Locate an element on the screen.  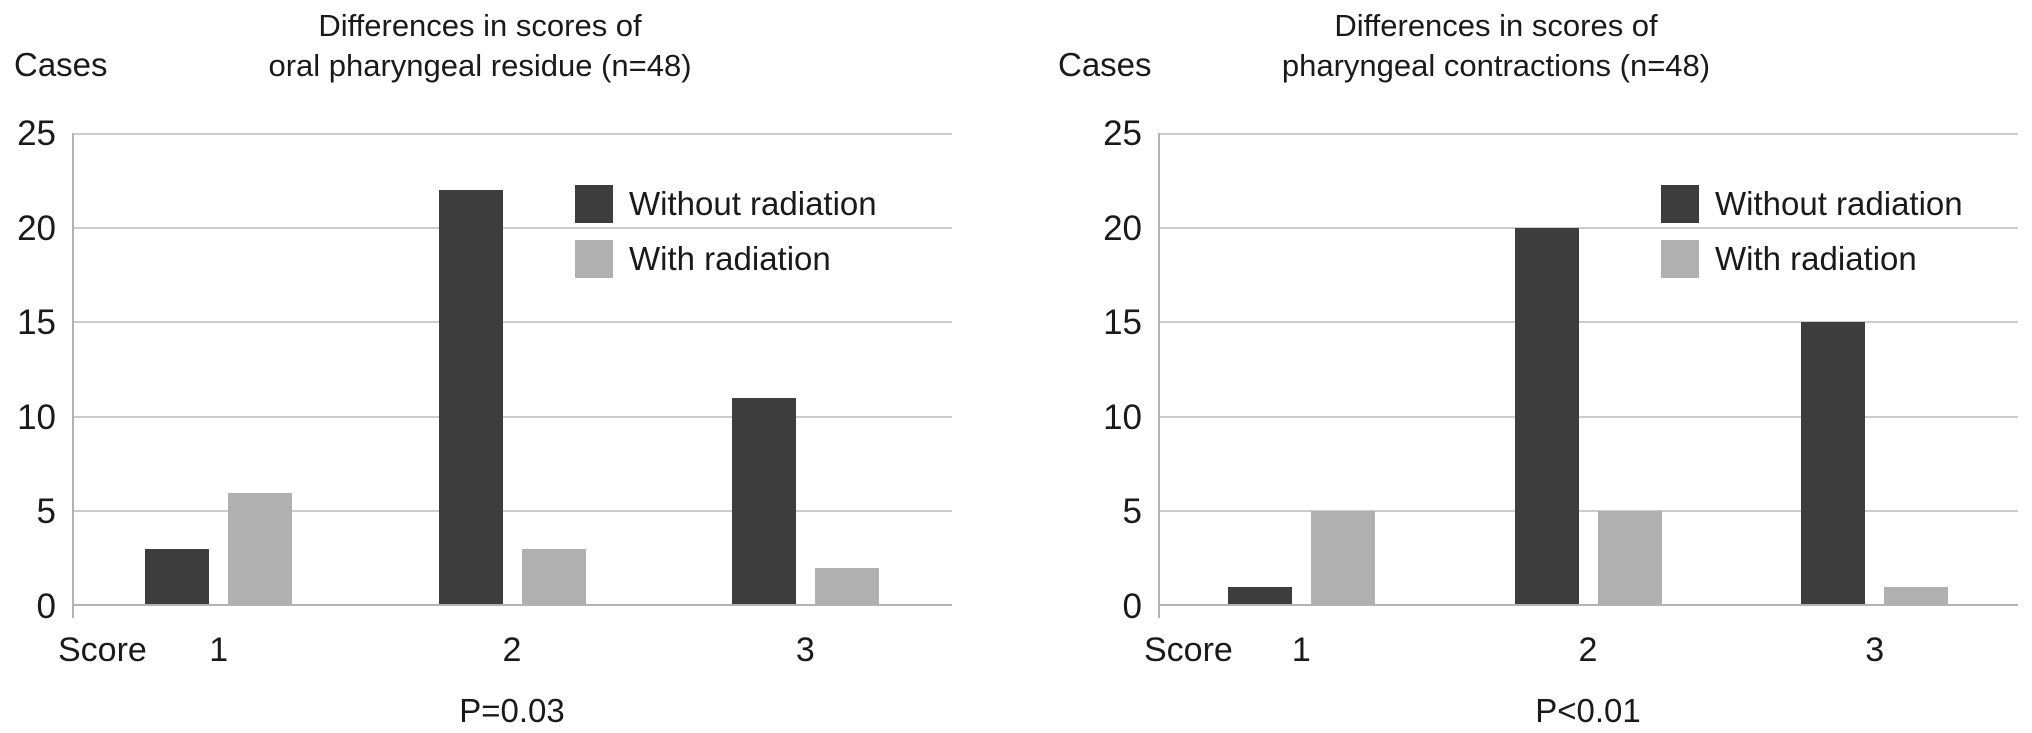
chart-title-line-2: oral pharyngeal residue (n=48) is located at coordinates (480, 65).